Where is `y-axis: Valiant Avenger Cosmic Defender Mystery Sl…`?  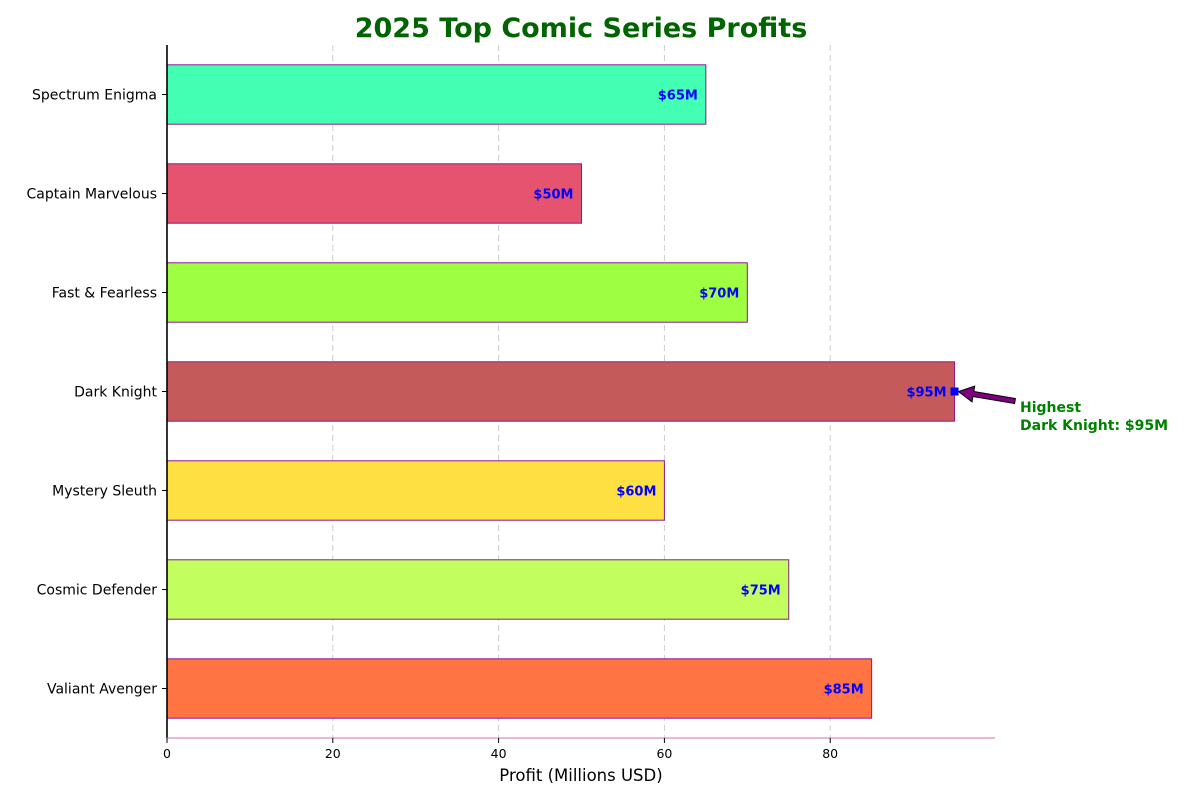 y-axis: Valiant Avenger Cosmic Defender Mystery Sl… is located at coordinates (97, 391).